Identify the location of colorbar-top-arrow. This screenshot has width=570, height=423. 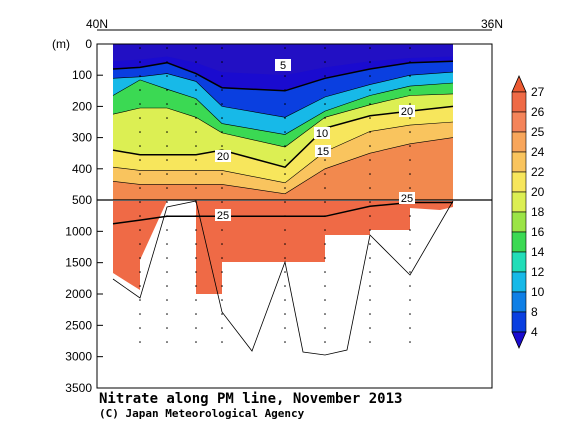
(519, 84).